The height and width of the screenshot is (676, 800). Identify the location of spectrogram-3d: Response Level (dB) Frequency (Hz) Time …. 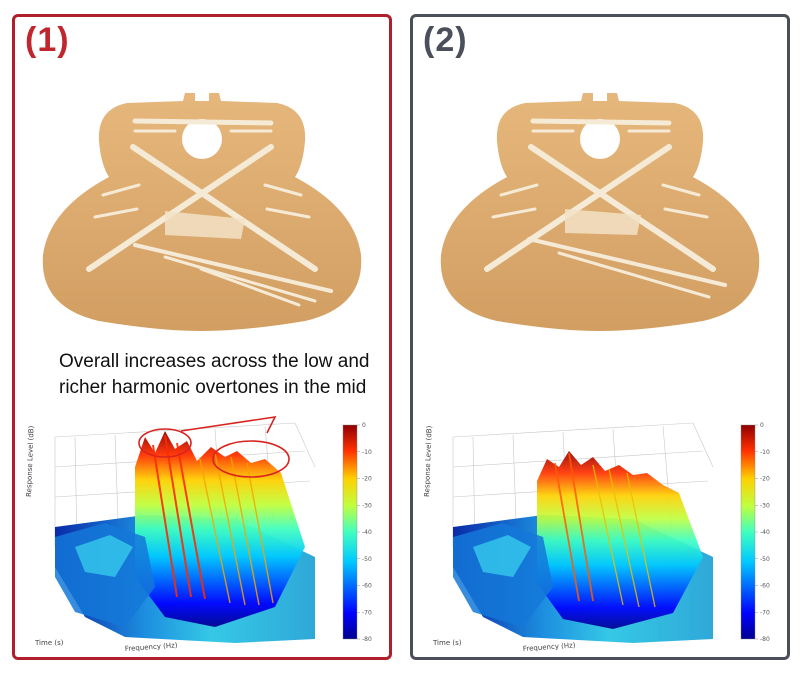
(596, 537).